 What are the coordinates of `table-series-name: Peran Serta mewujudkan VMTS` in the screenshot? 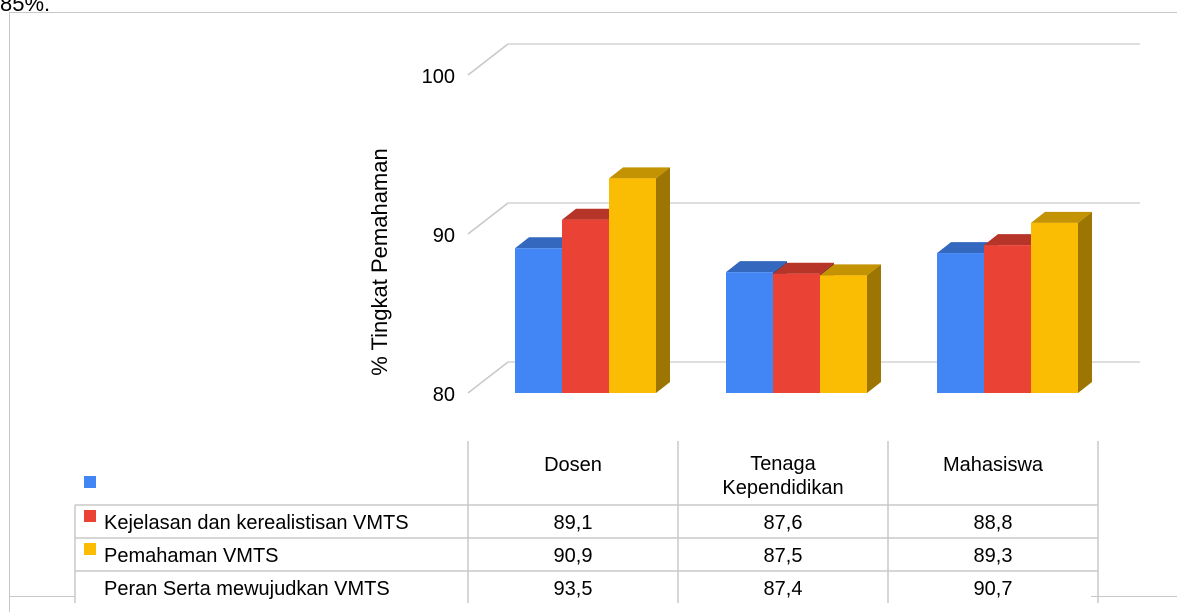 It's located at (247, 589).